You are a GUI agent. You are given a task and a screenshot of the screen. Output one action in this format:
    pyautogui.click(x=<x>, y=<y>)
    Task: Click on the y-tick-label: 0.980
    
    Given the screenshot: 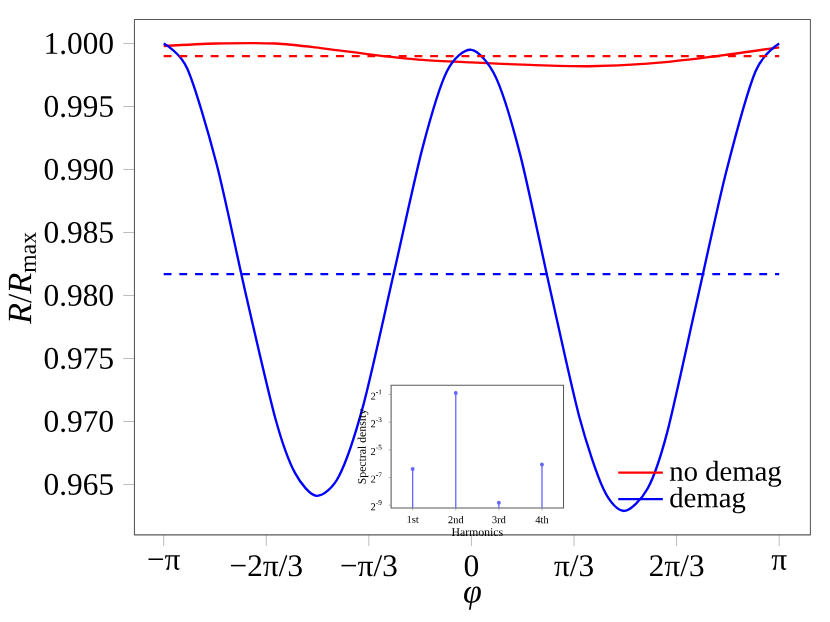 What is the action you would take?
    pyautogui.click(x=78, y=296)
    